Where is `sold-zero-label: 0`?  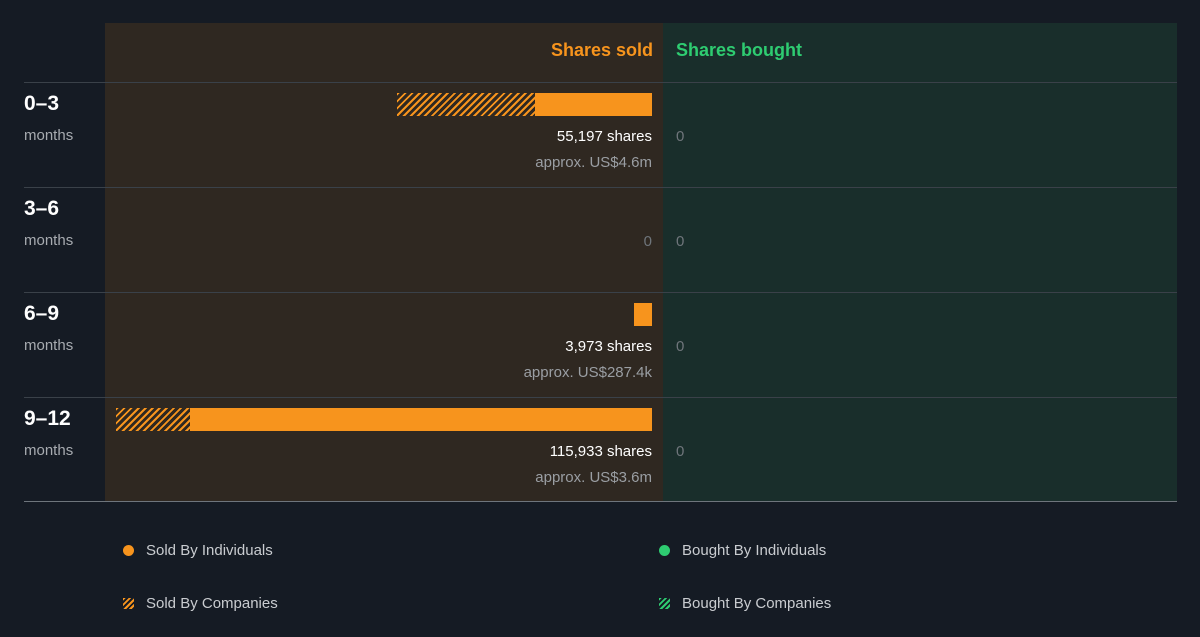 sold-zero-label: 0 is located at coordinates (647, 241).